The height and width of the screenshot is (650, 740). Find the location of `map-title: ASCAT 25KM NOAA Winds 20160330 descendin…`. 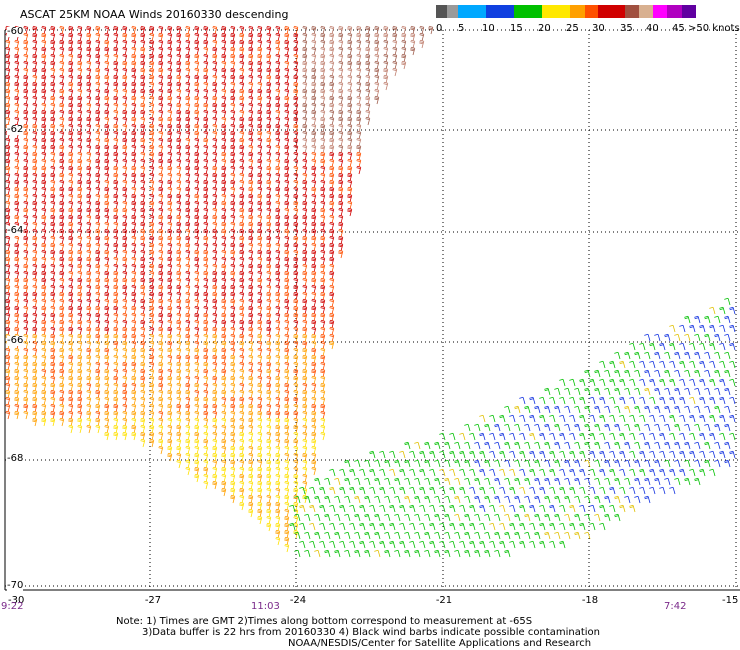

map-title: ASCAT 25KM NOAA Winds 20160330 descendin… is located at coordinates (154, 14).